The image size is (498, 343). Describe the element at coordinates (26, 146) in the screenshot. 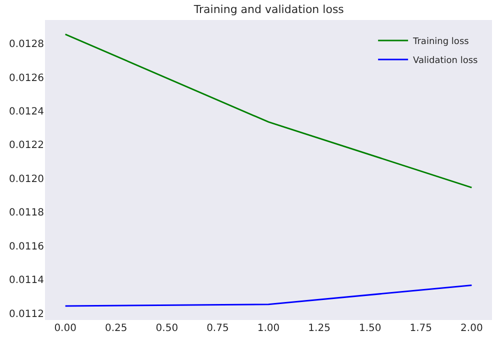

I see `y-tick-label: 0.0122` at that location.